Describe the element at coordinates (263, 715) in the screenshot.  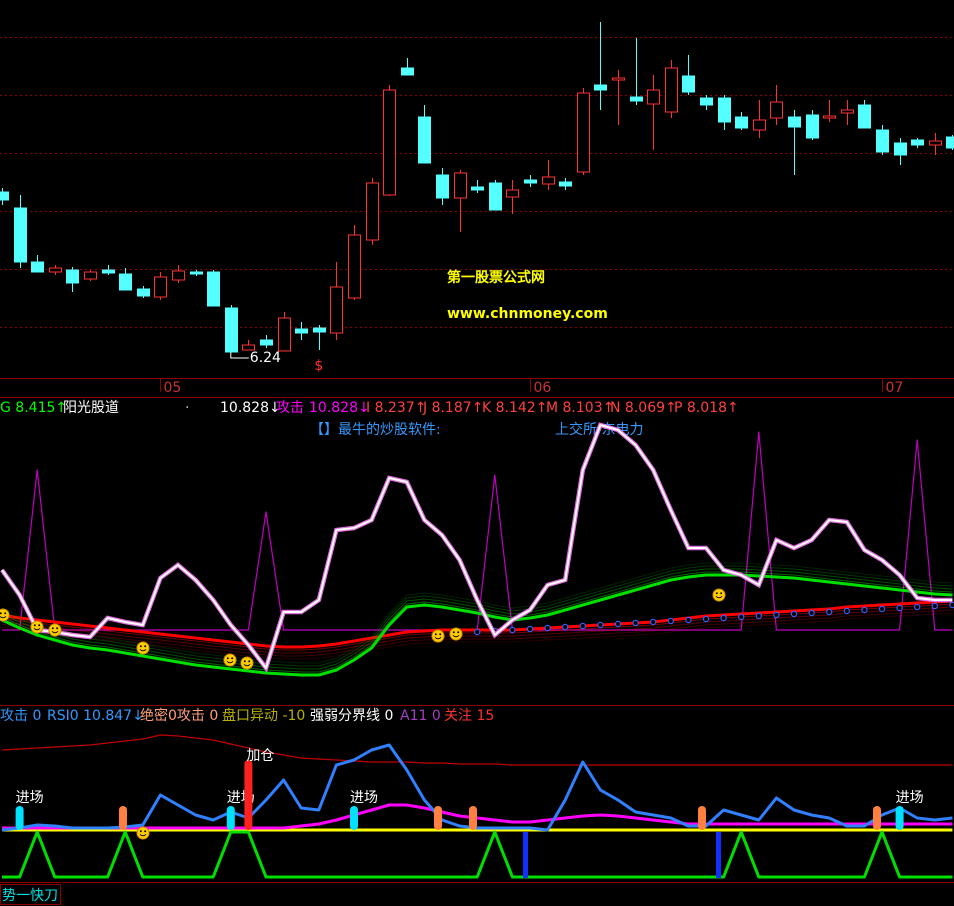
I see `header-label: 盘口异动 -10` at that location.